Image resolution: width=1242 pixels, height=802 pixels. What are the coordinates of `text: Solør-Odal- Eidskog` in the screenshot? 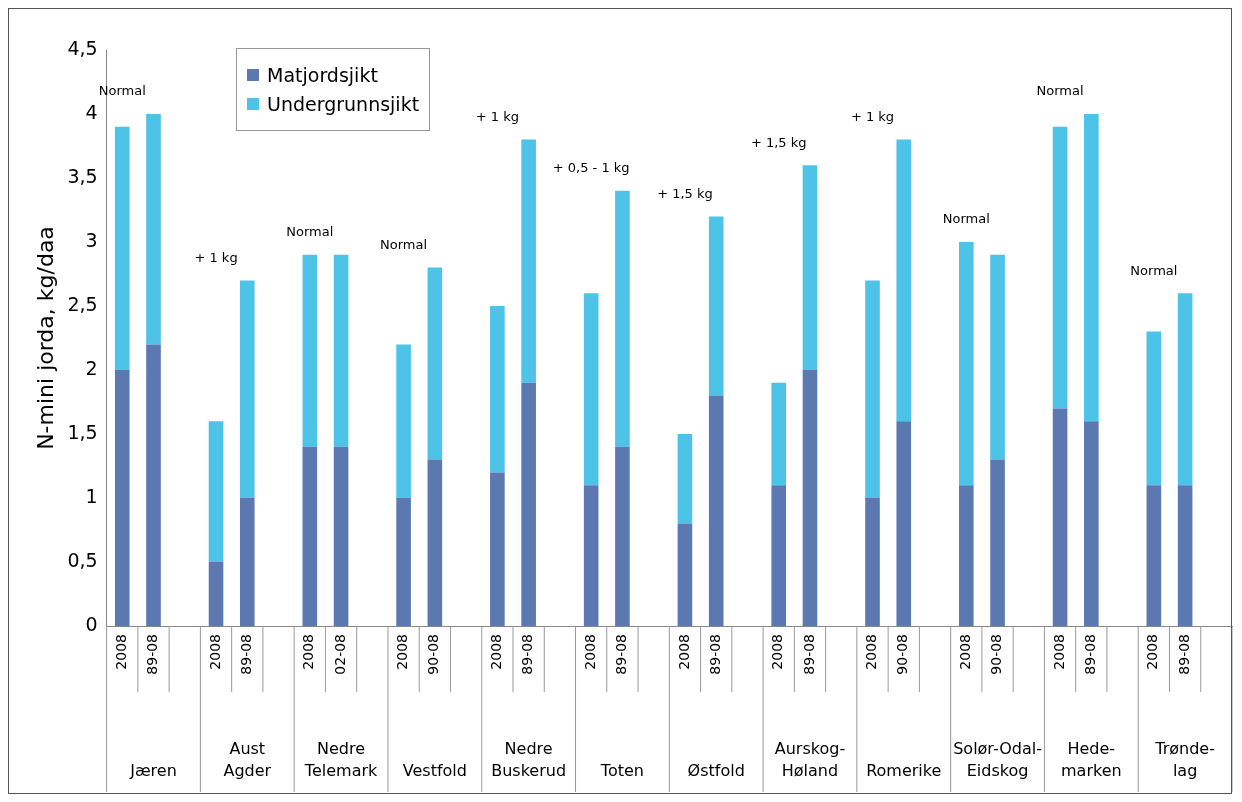 It's located at (997, 760).